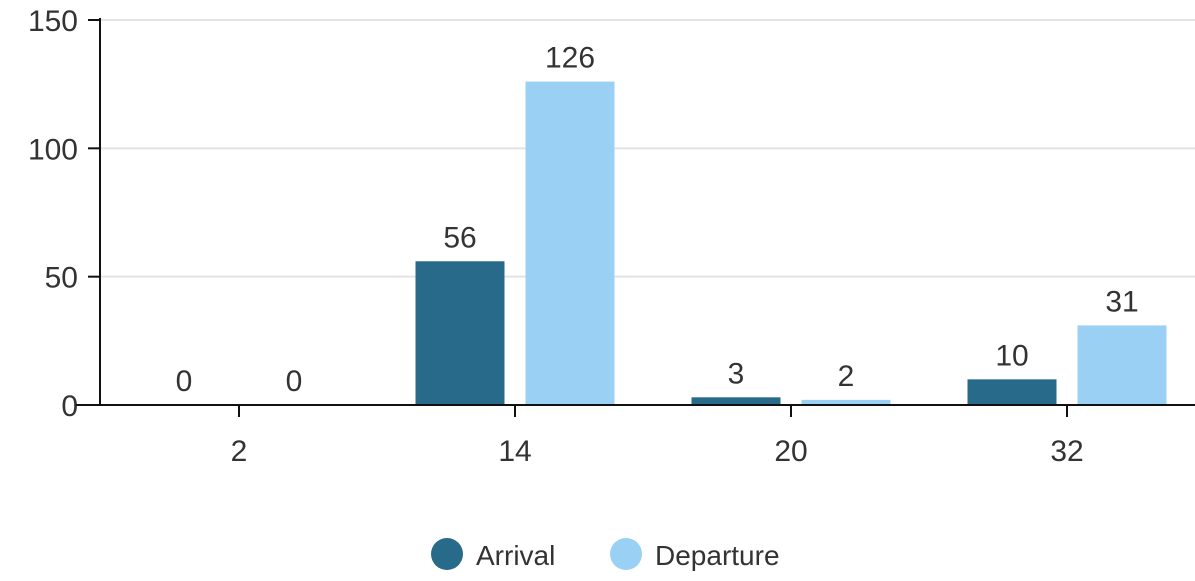 The width and height of the screenshot is (1195, 581). What do you see at coordinates (790, 451) in the screenshot?
I see `x-tick-label: 20` at bounding box center [790, 451].